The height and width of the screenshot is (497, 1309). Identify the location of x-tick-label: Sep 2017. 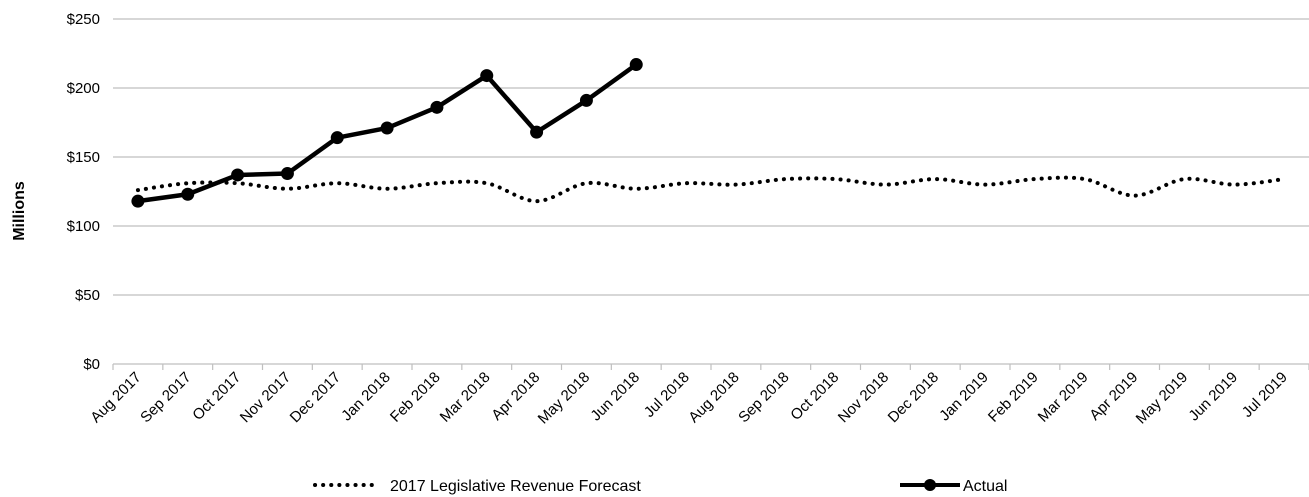
(165, 397).